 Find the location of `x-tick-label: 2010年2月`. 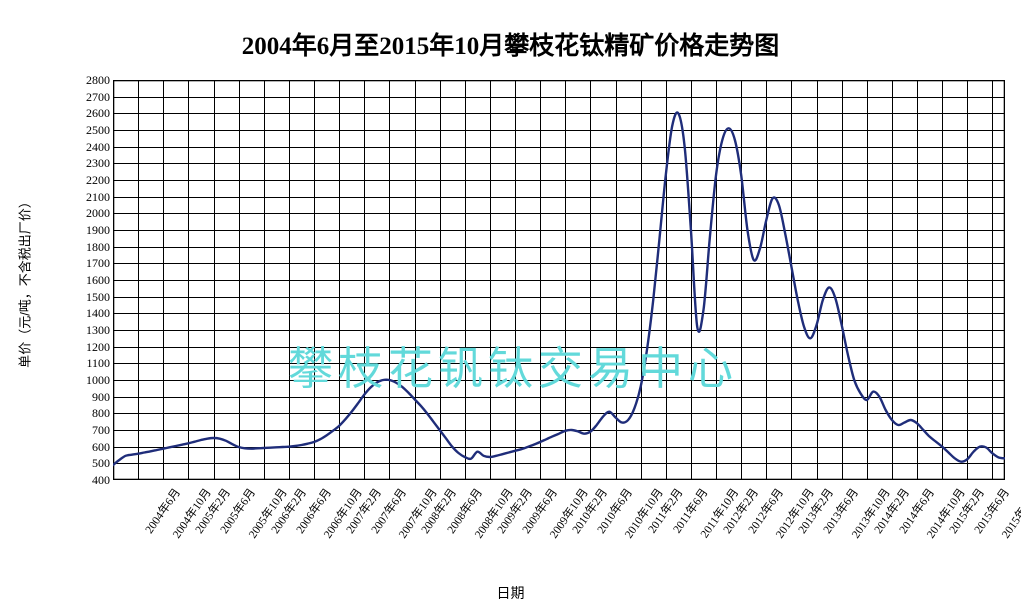

x-tick-label: 2010年2月 is located at coordinates (590, 511).